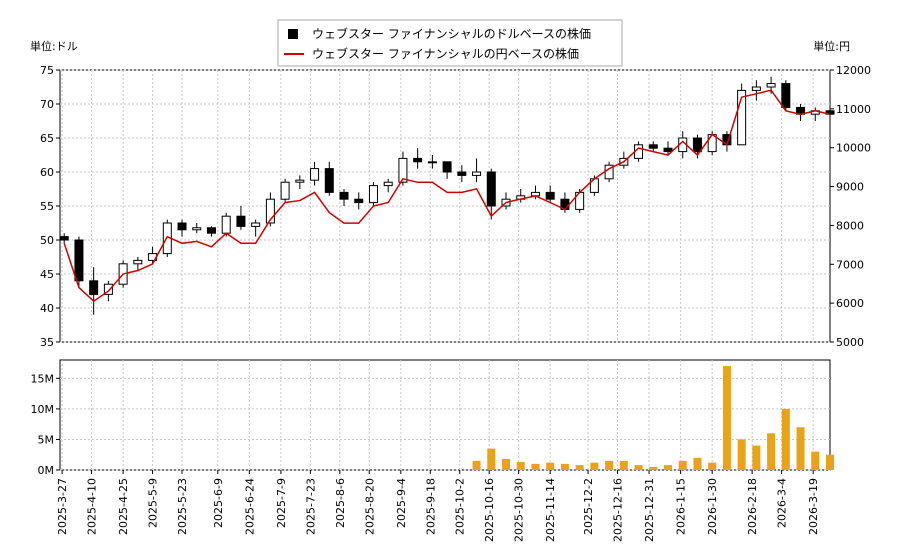 The image size is (900, 554). I want to click on volume-tick-label: 15M, so click(43, 378).